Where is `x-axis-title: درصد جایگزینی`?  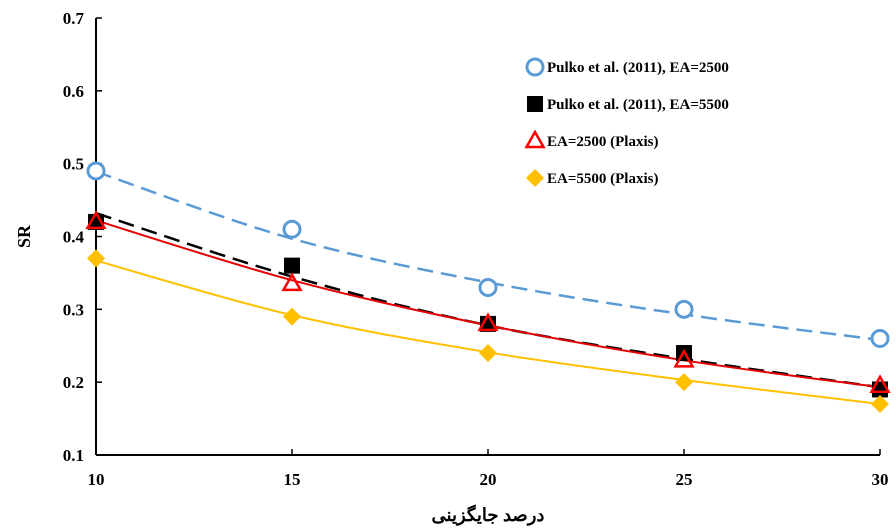 x-axis-title: درصد جایگزینی is located at coordinates (488, 515).